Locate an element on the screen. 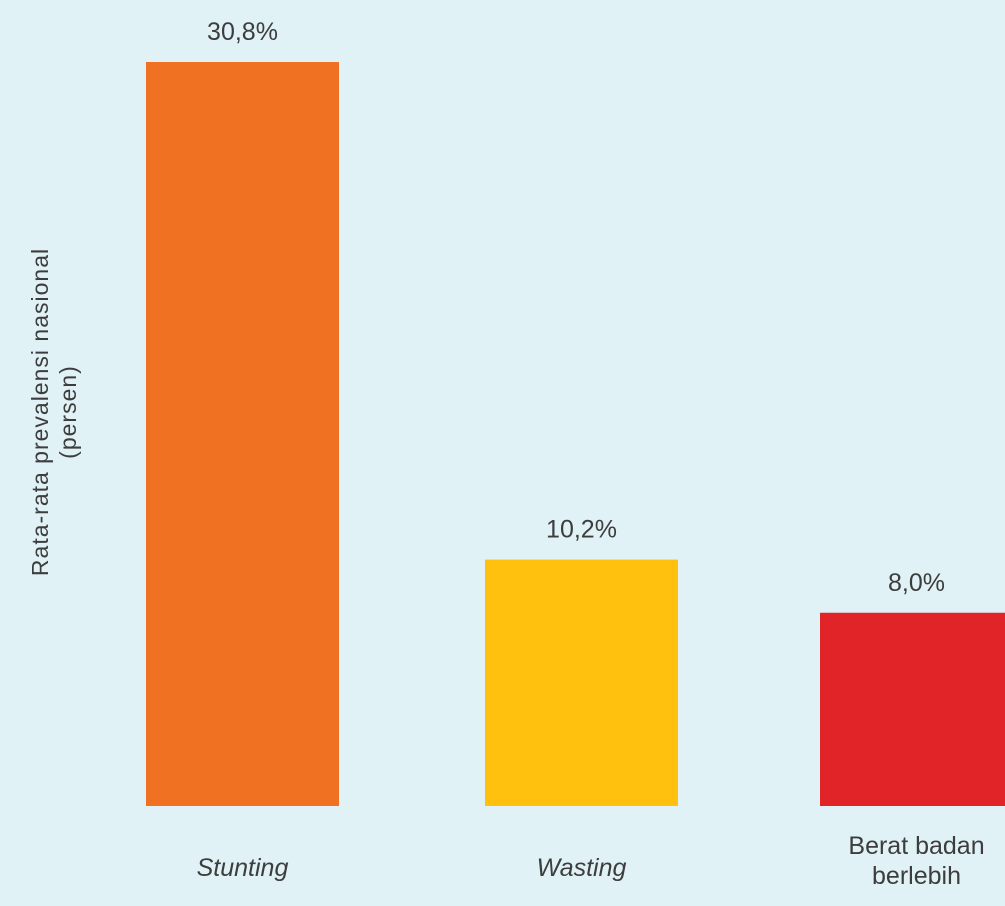 This screenshot has width=1005, height=906. category-label-1: Stunting is located at coordinates (243, 868).